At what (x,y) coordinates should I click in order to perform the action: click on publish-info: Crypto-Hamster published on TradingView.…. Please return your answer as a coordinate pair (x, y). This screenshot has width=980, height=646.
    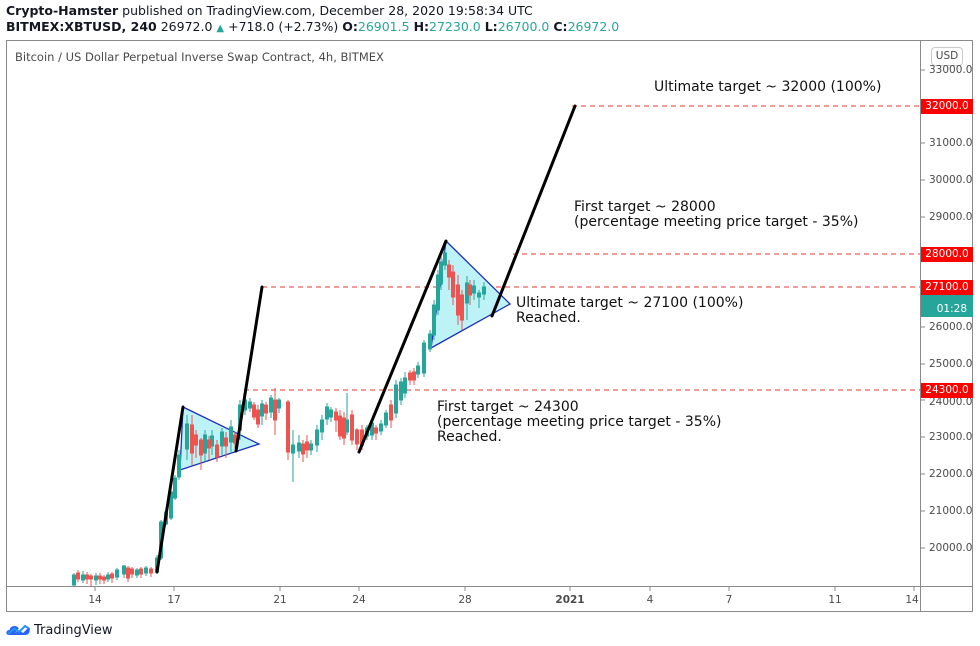
    Looking at the image, I should click on (269, 10).